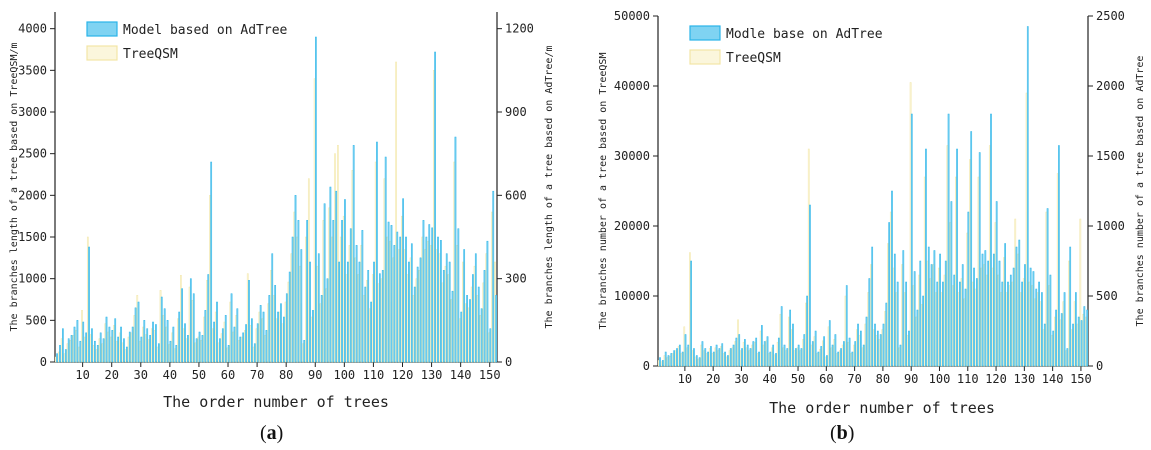  What do you see at coordinates (516, 279) in the screenshot?
I see `y-tick-label-right: 300` at bounding box center [516, 279].